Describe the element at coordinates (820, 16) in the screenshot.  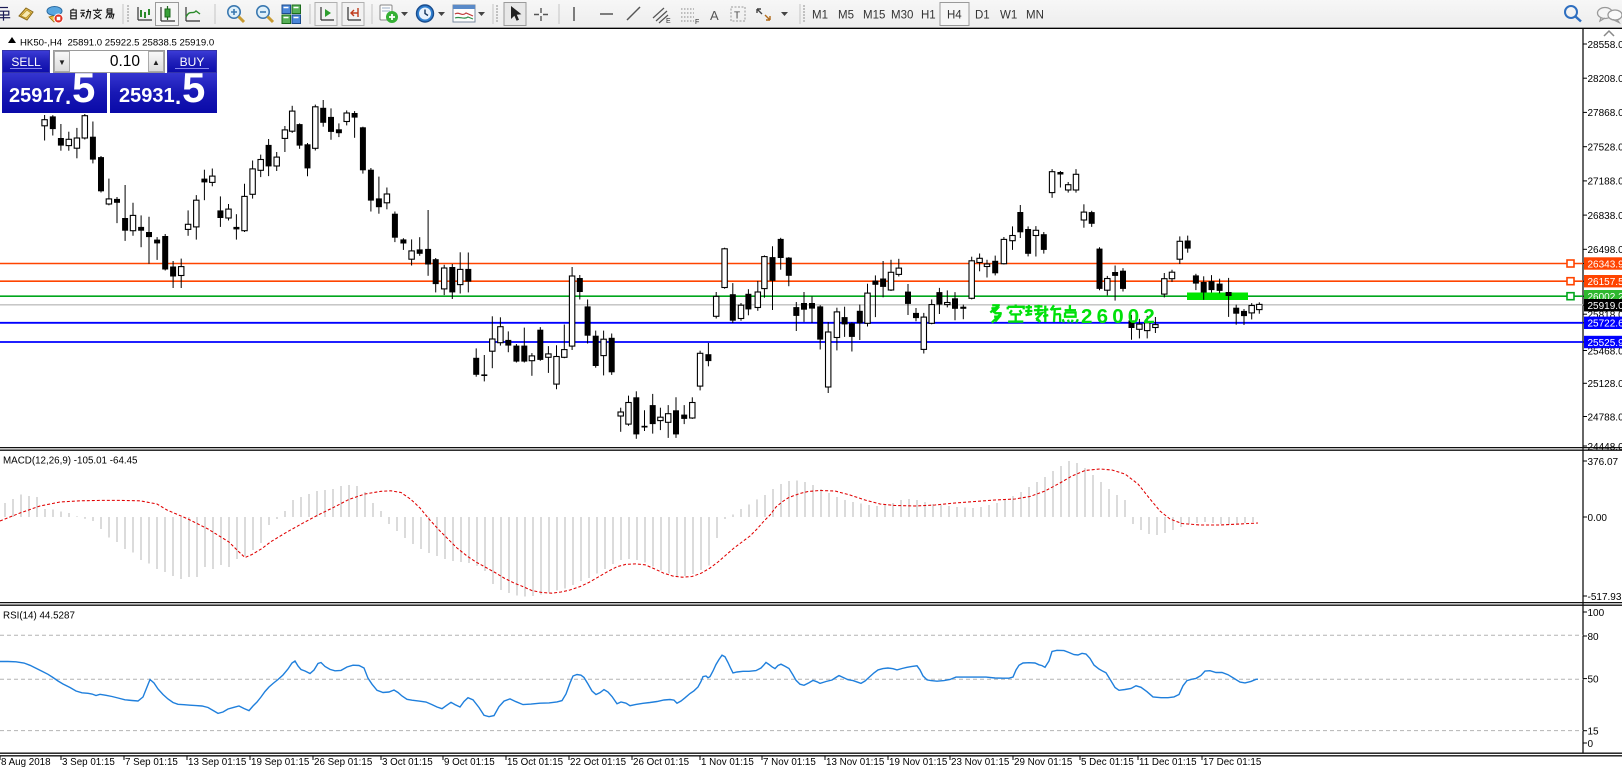
I see `svg-text: M1` at that location.